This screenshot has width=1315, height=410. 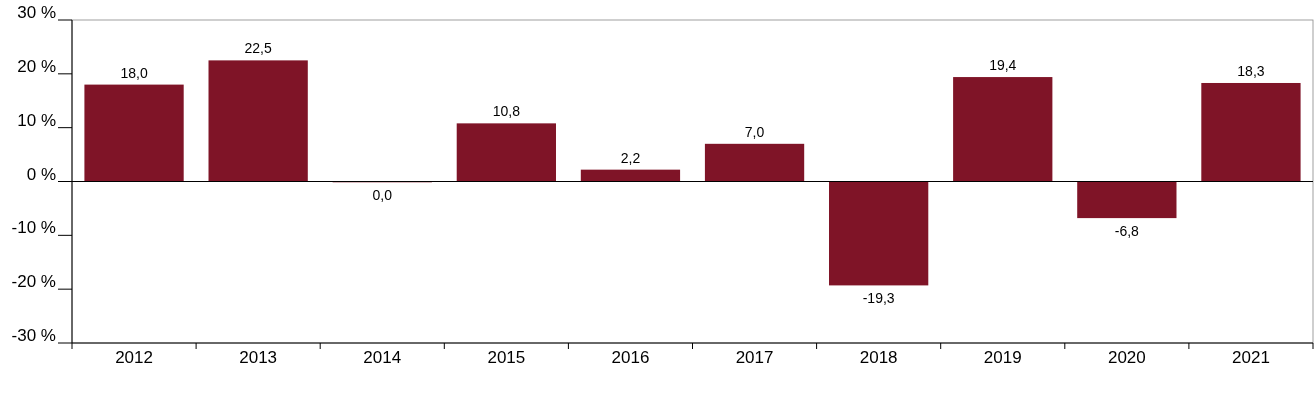 I want to click on y-tick-label: -30 %, so click(x=33, y=335).